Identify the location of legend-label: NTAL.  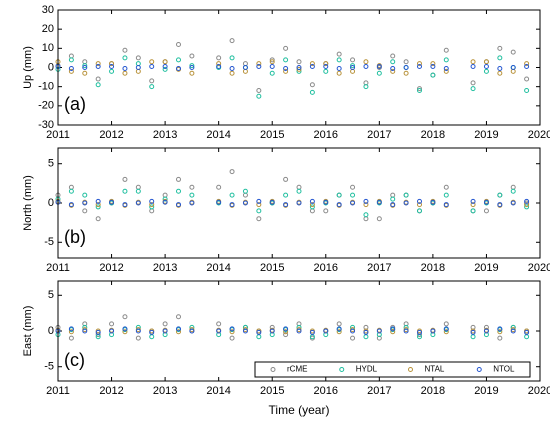
(435, 369).